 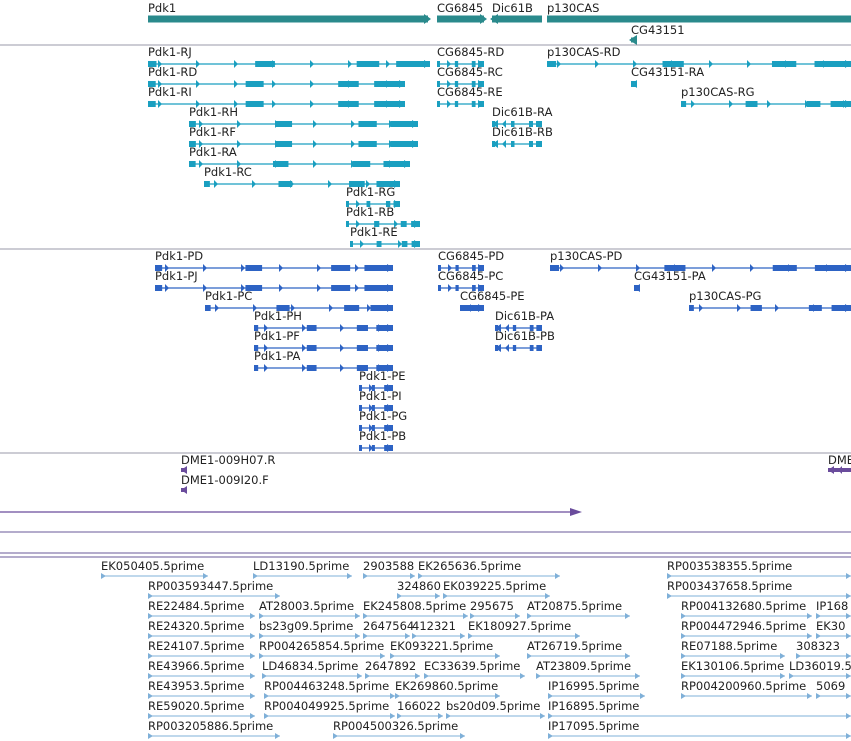 What do you see at coordinates (732, 666) in the screenshot?
I see `est-label: EK130106.5prime` at bounding box center [732, 666].